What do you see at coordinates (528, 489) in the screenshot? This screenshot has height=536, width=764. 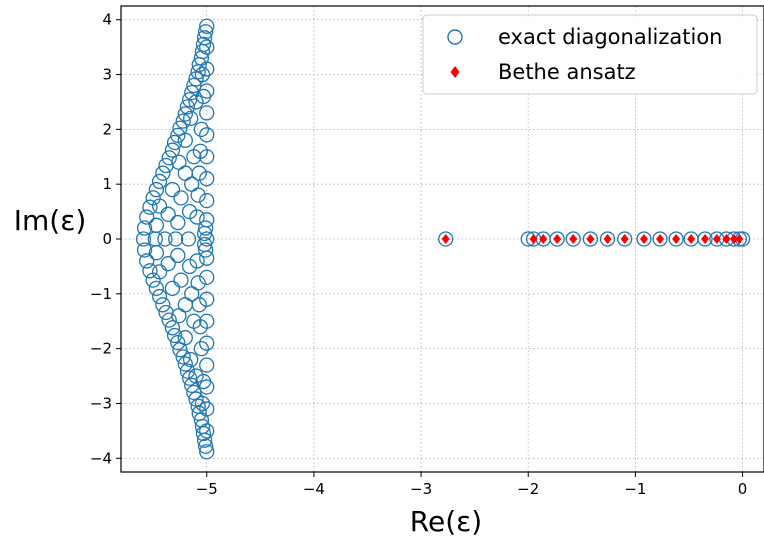 I see `x-tick-label: −2` at bounding box center [528, 489].